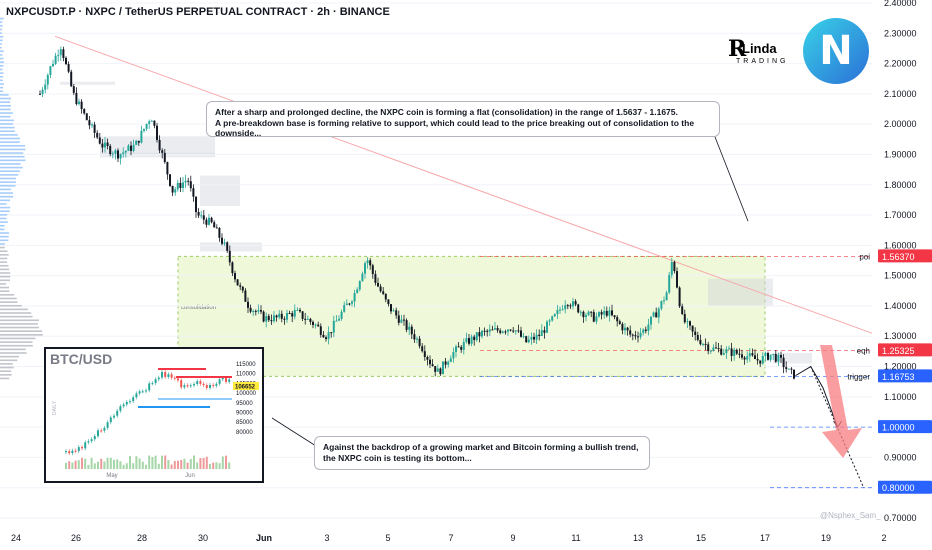  Describe the element at coordinates (898, 257) in the screenshot. I see `price-badge-label: 1.56370` at that location.